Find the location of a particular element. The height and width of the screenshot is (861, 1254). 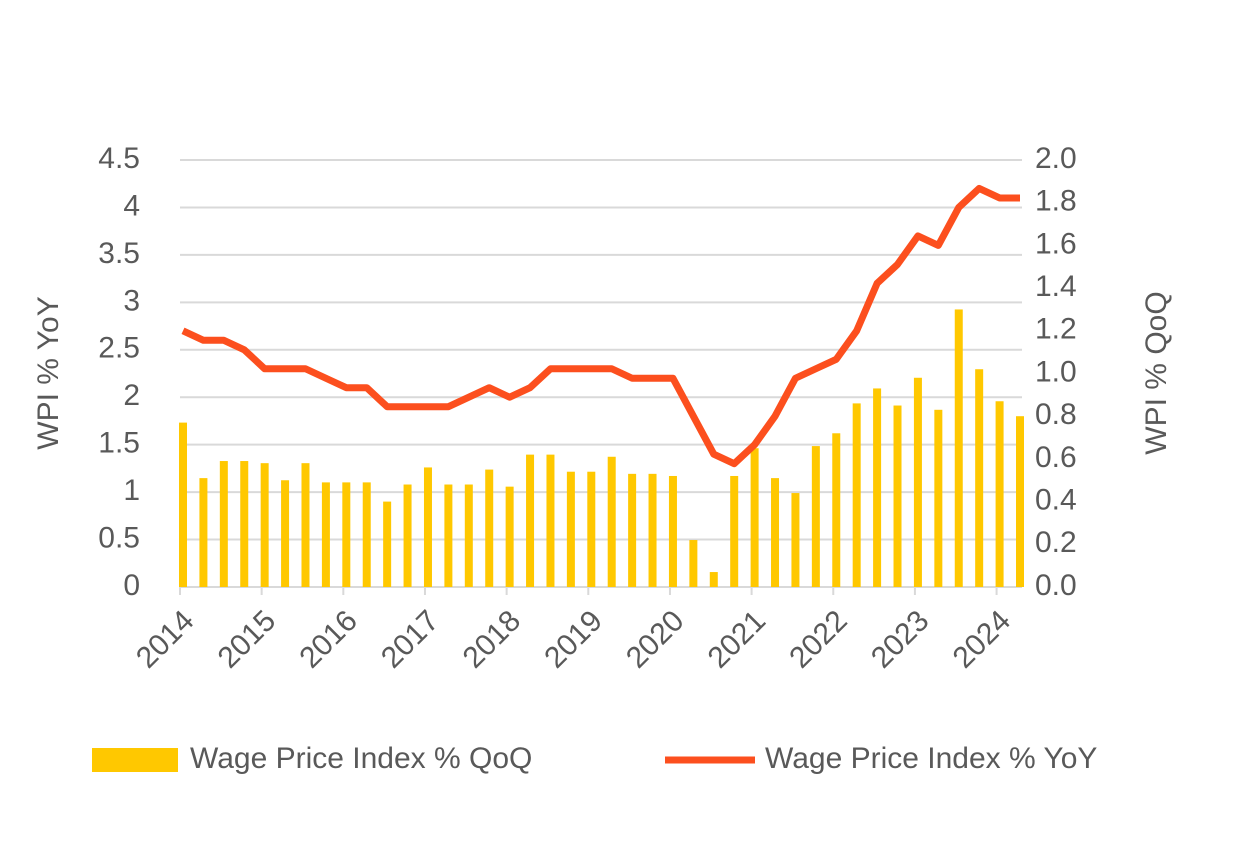

y-tick-label: 3 is located at coordinates (131, 300).